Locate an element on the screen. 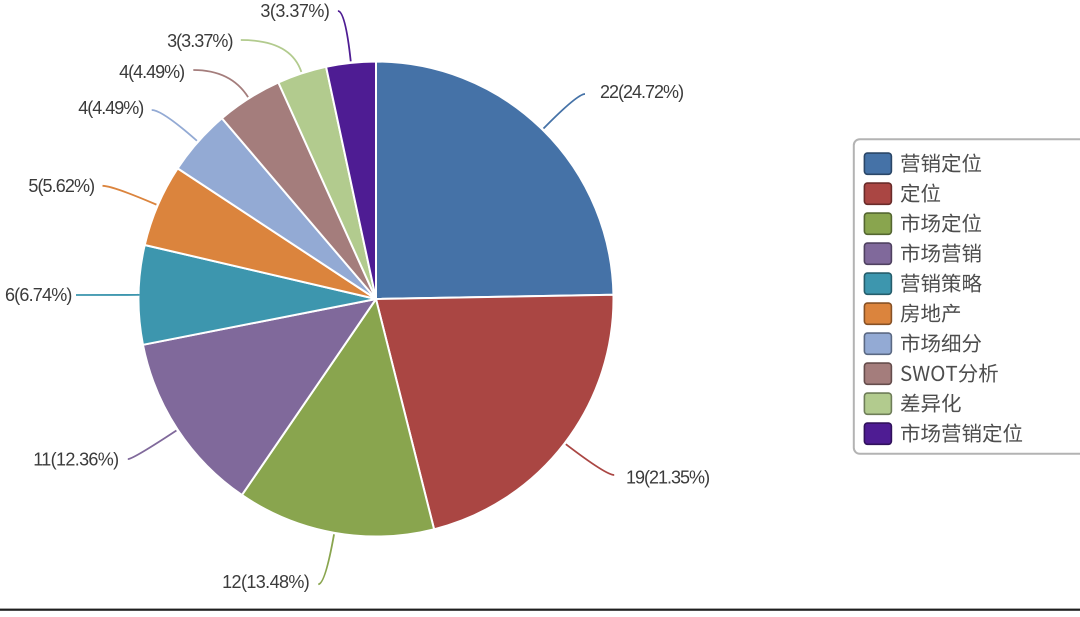 This screenshot has height=617, width=1080. svg-text: 6(6.74%) is located at coordinates (38, 295).